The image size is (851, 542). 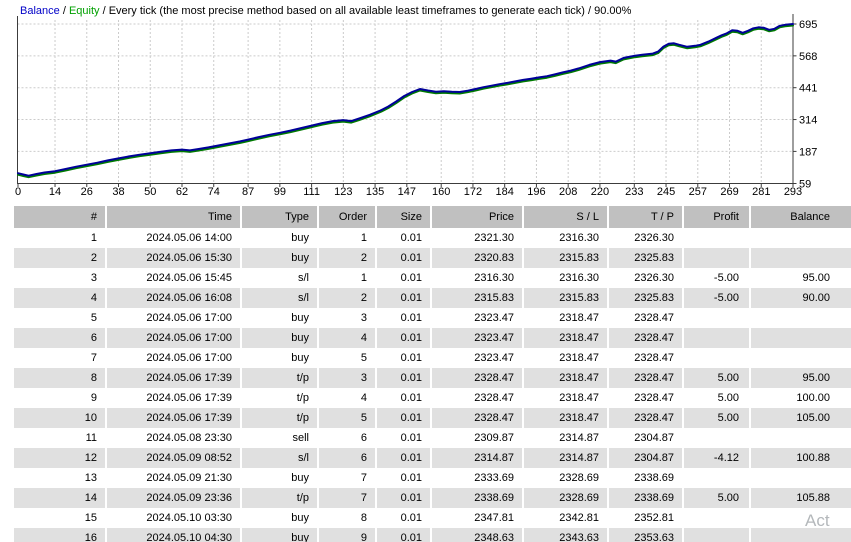 I want to click on cell-price: 2309.87, so click(x=477, y=438).